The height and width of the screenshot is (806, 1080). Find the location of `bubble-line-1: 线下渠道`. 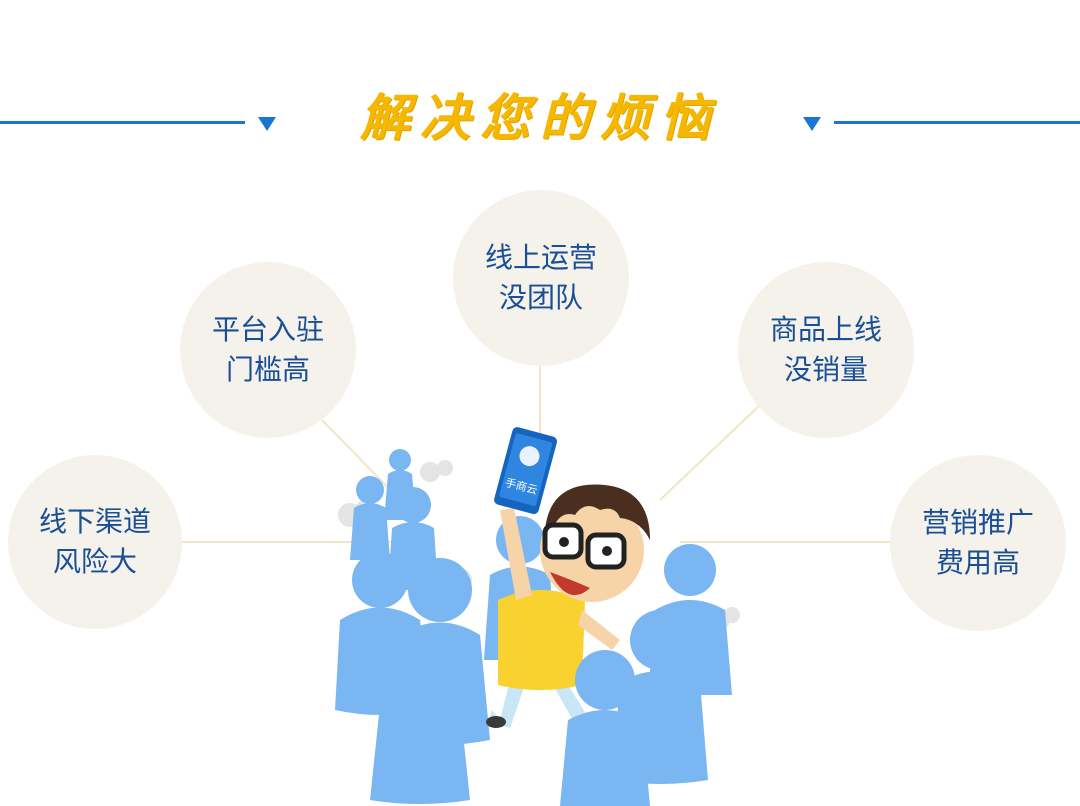

bubble-line-1: 线下渠道 is located at coordinates (94, 521).